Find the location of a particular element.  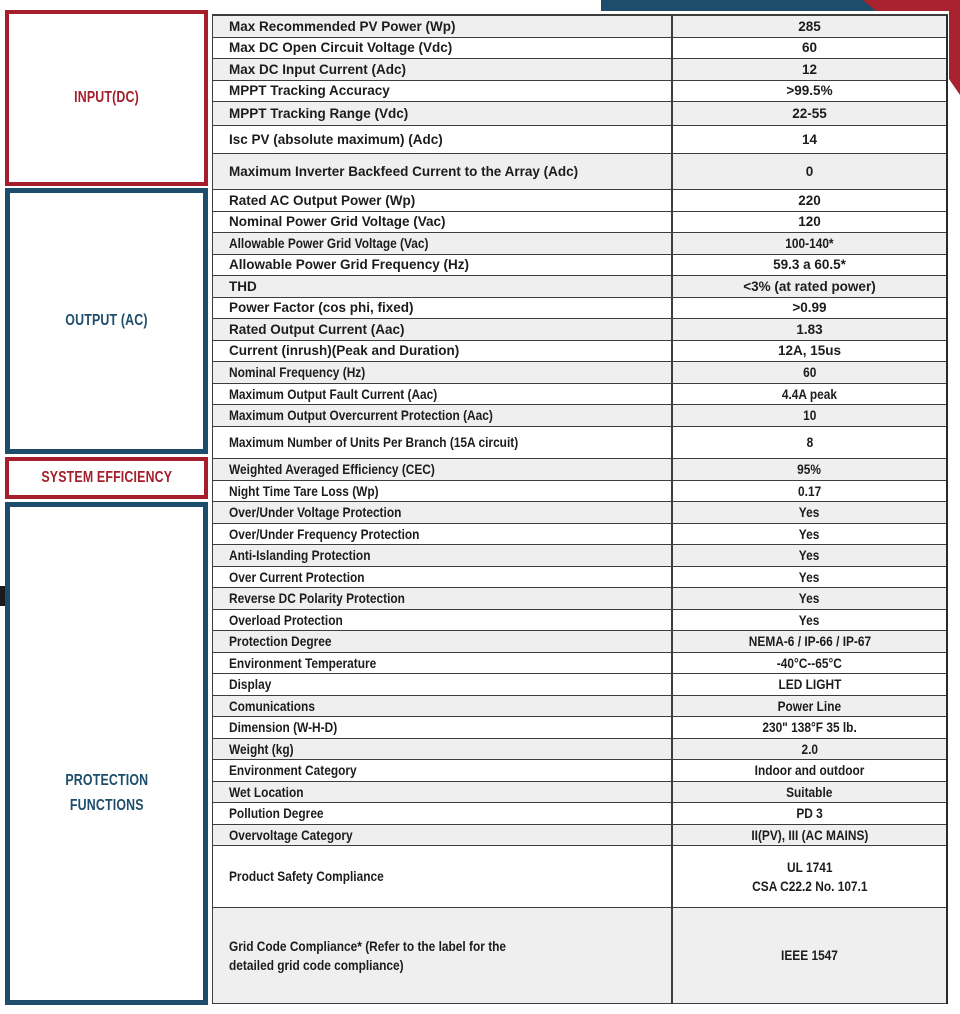

spec-value-text: Suitable is located at coordinates (809, 791).